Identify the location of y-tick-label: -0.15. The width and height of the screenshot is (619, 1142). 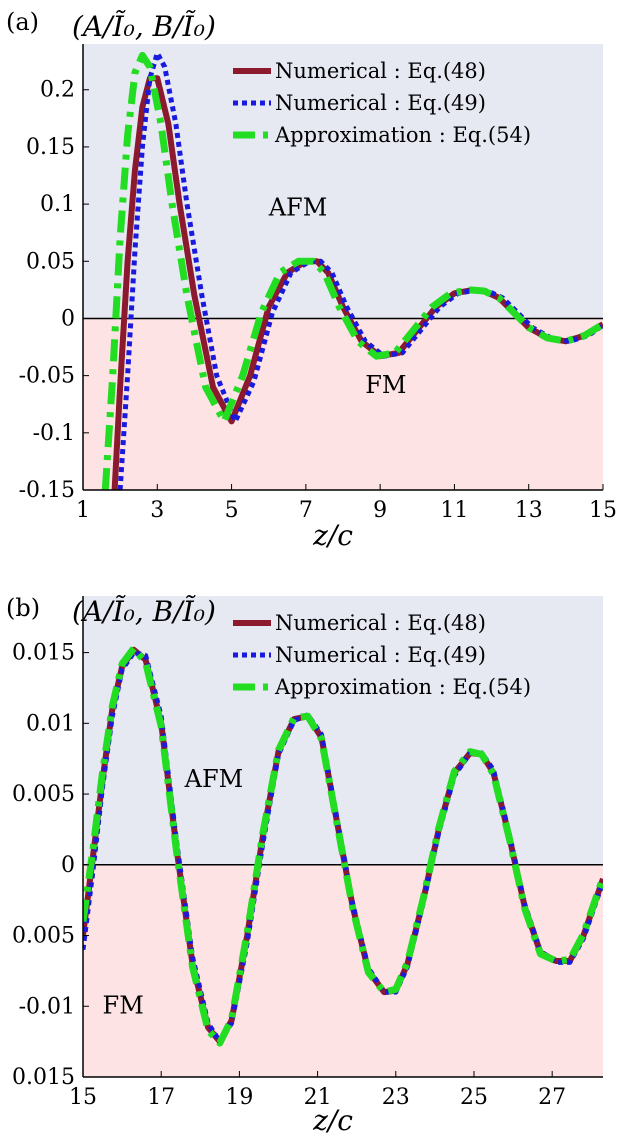
(47, 490).